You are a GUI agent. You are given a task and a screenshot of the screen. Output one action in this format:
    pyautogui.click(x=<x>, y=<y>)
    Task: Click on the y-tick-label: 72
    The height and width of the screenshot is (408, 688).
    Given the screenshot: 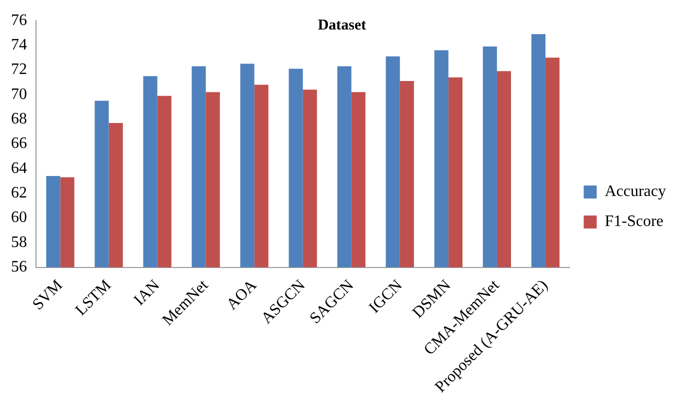 What is the action you would take?
    pyautogui.click(x=19, y=69)
    